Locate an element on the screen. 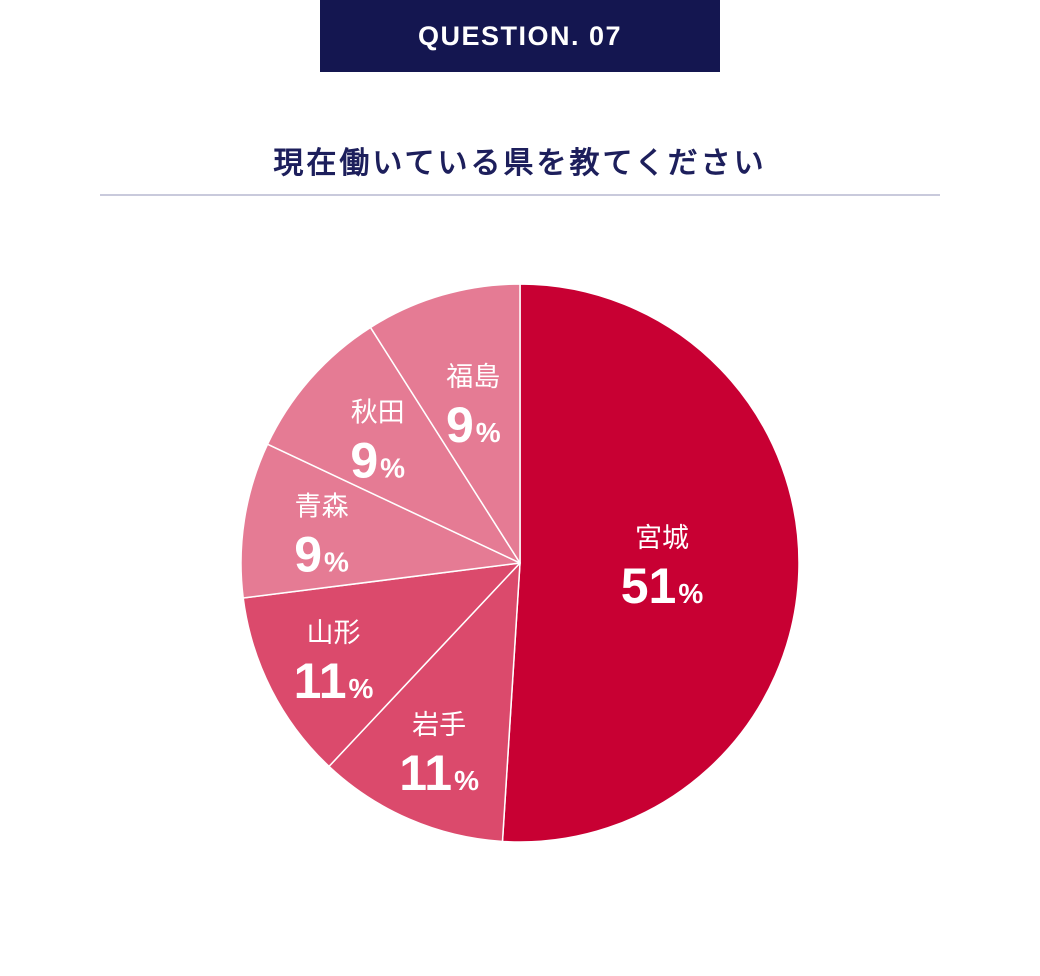  slice-value-4: 9% is located at coordinates (377, 461).